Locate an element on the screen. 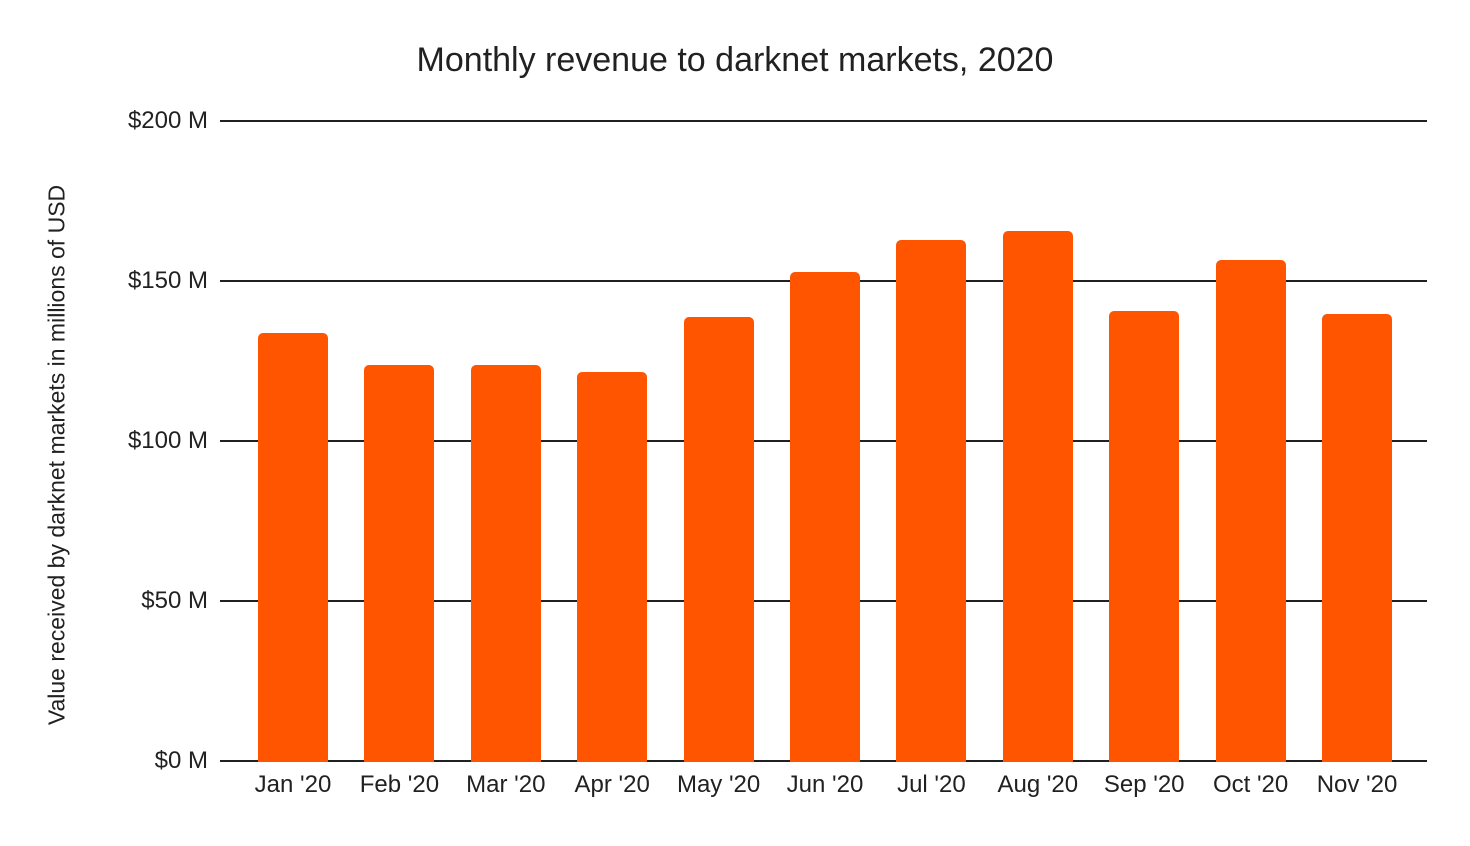  x-tick-label: Jan '20 is located at coordinates (293, 784).